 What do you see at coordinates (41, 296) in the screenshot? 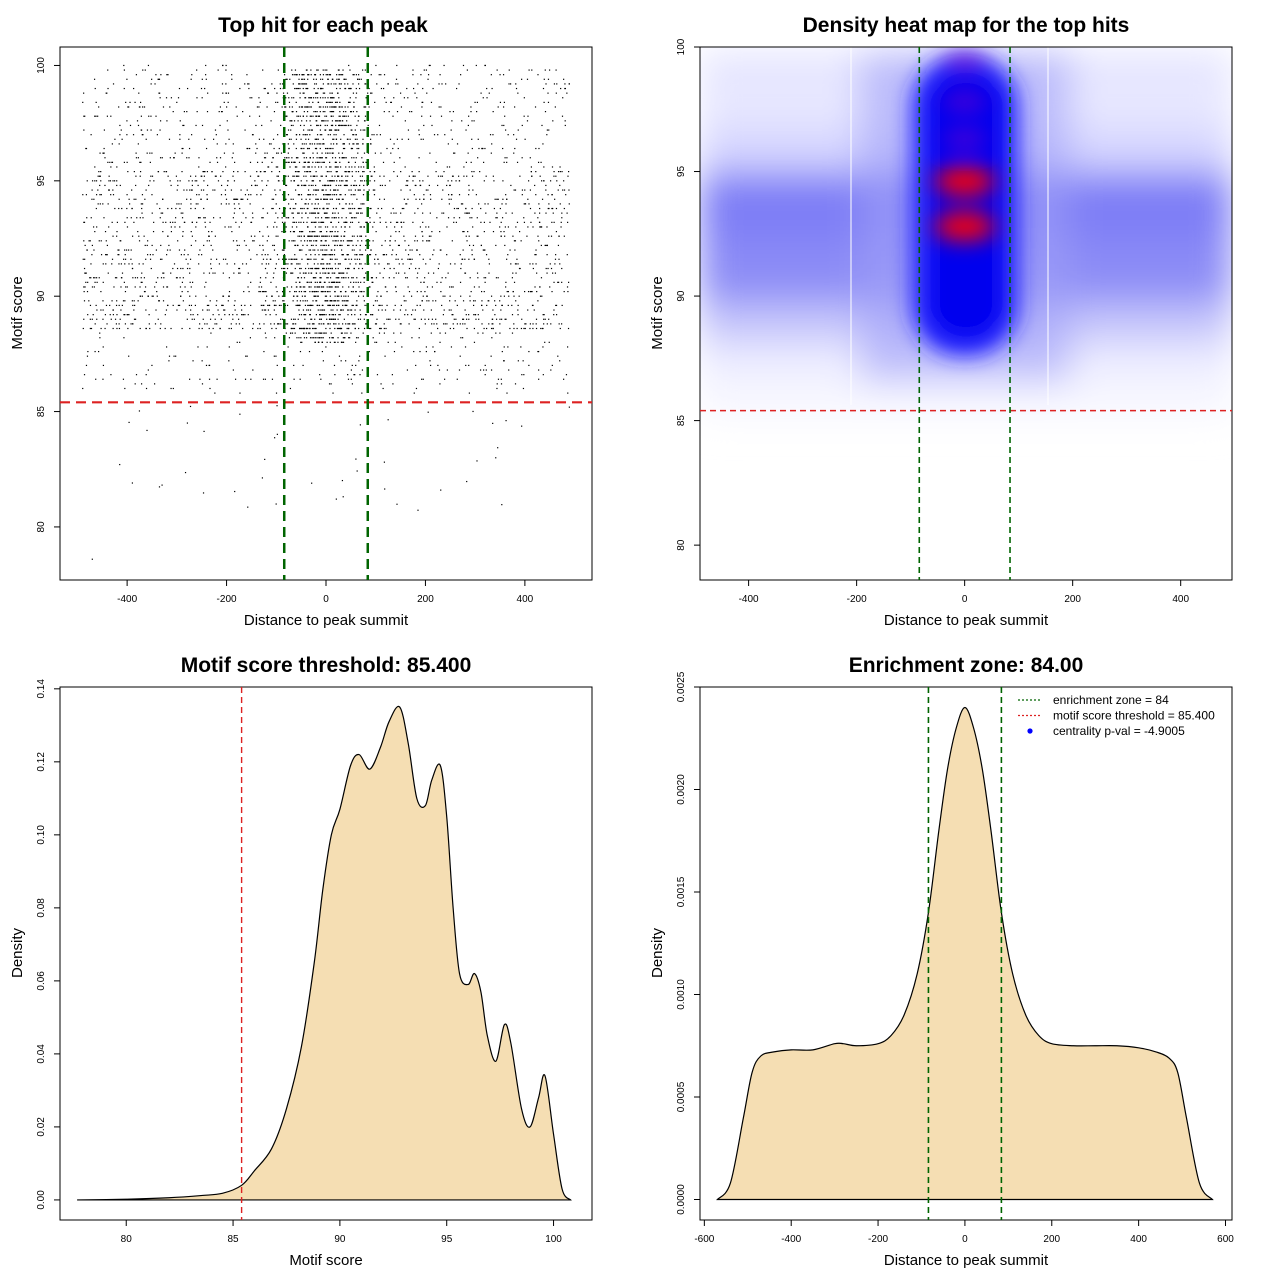
I see `y-tick-label: 90` at bounding box center [41, 296].